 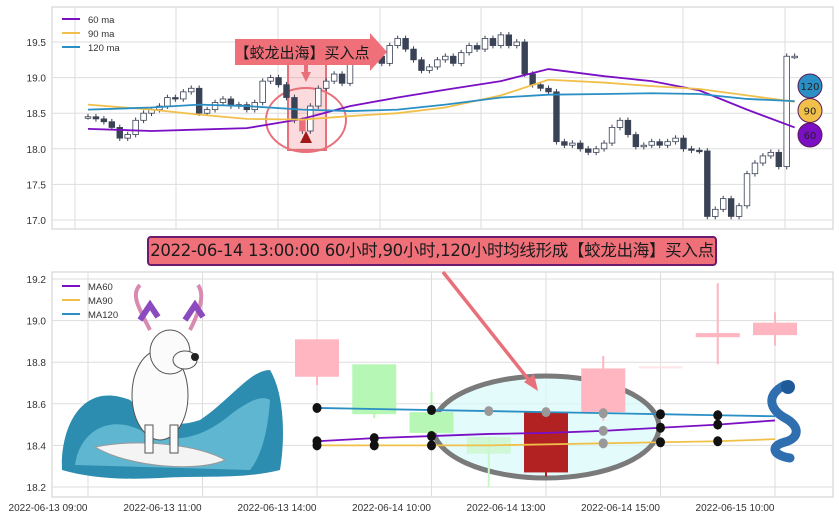 What do you see at coordinates (172, 381) in the screenshot?
I see `surfing-dog-illustration` at bounding box center [172, 381].